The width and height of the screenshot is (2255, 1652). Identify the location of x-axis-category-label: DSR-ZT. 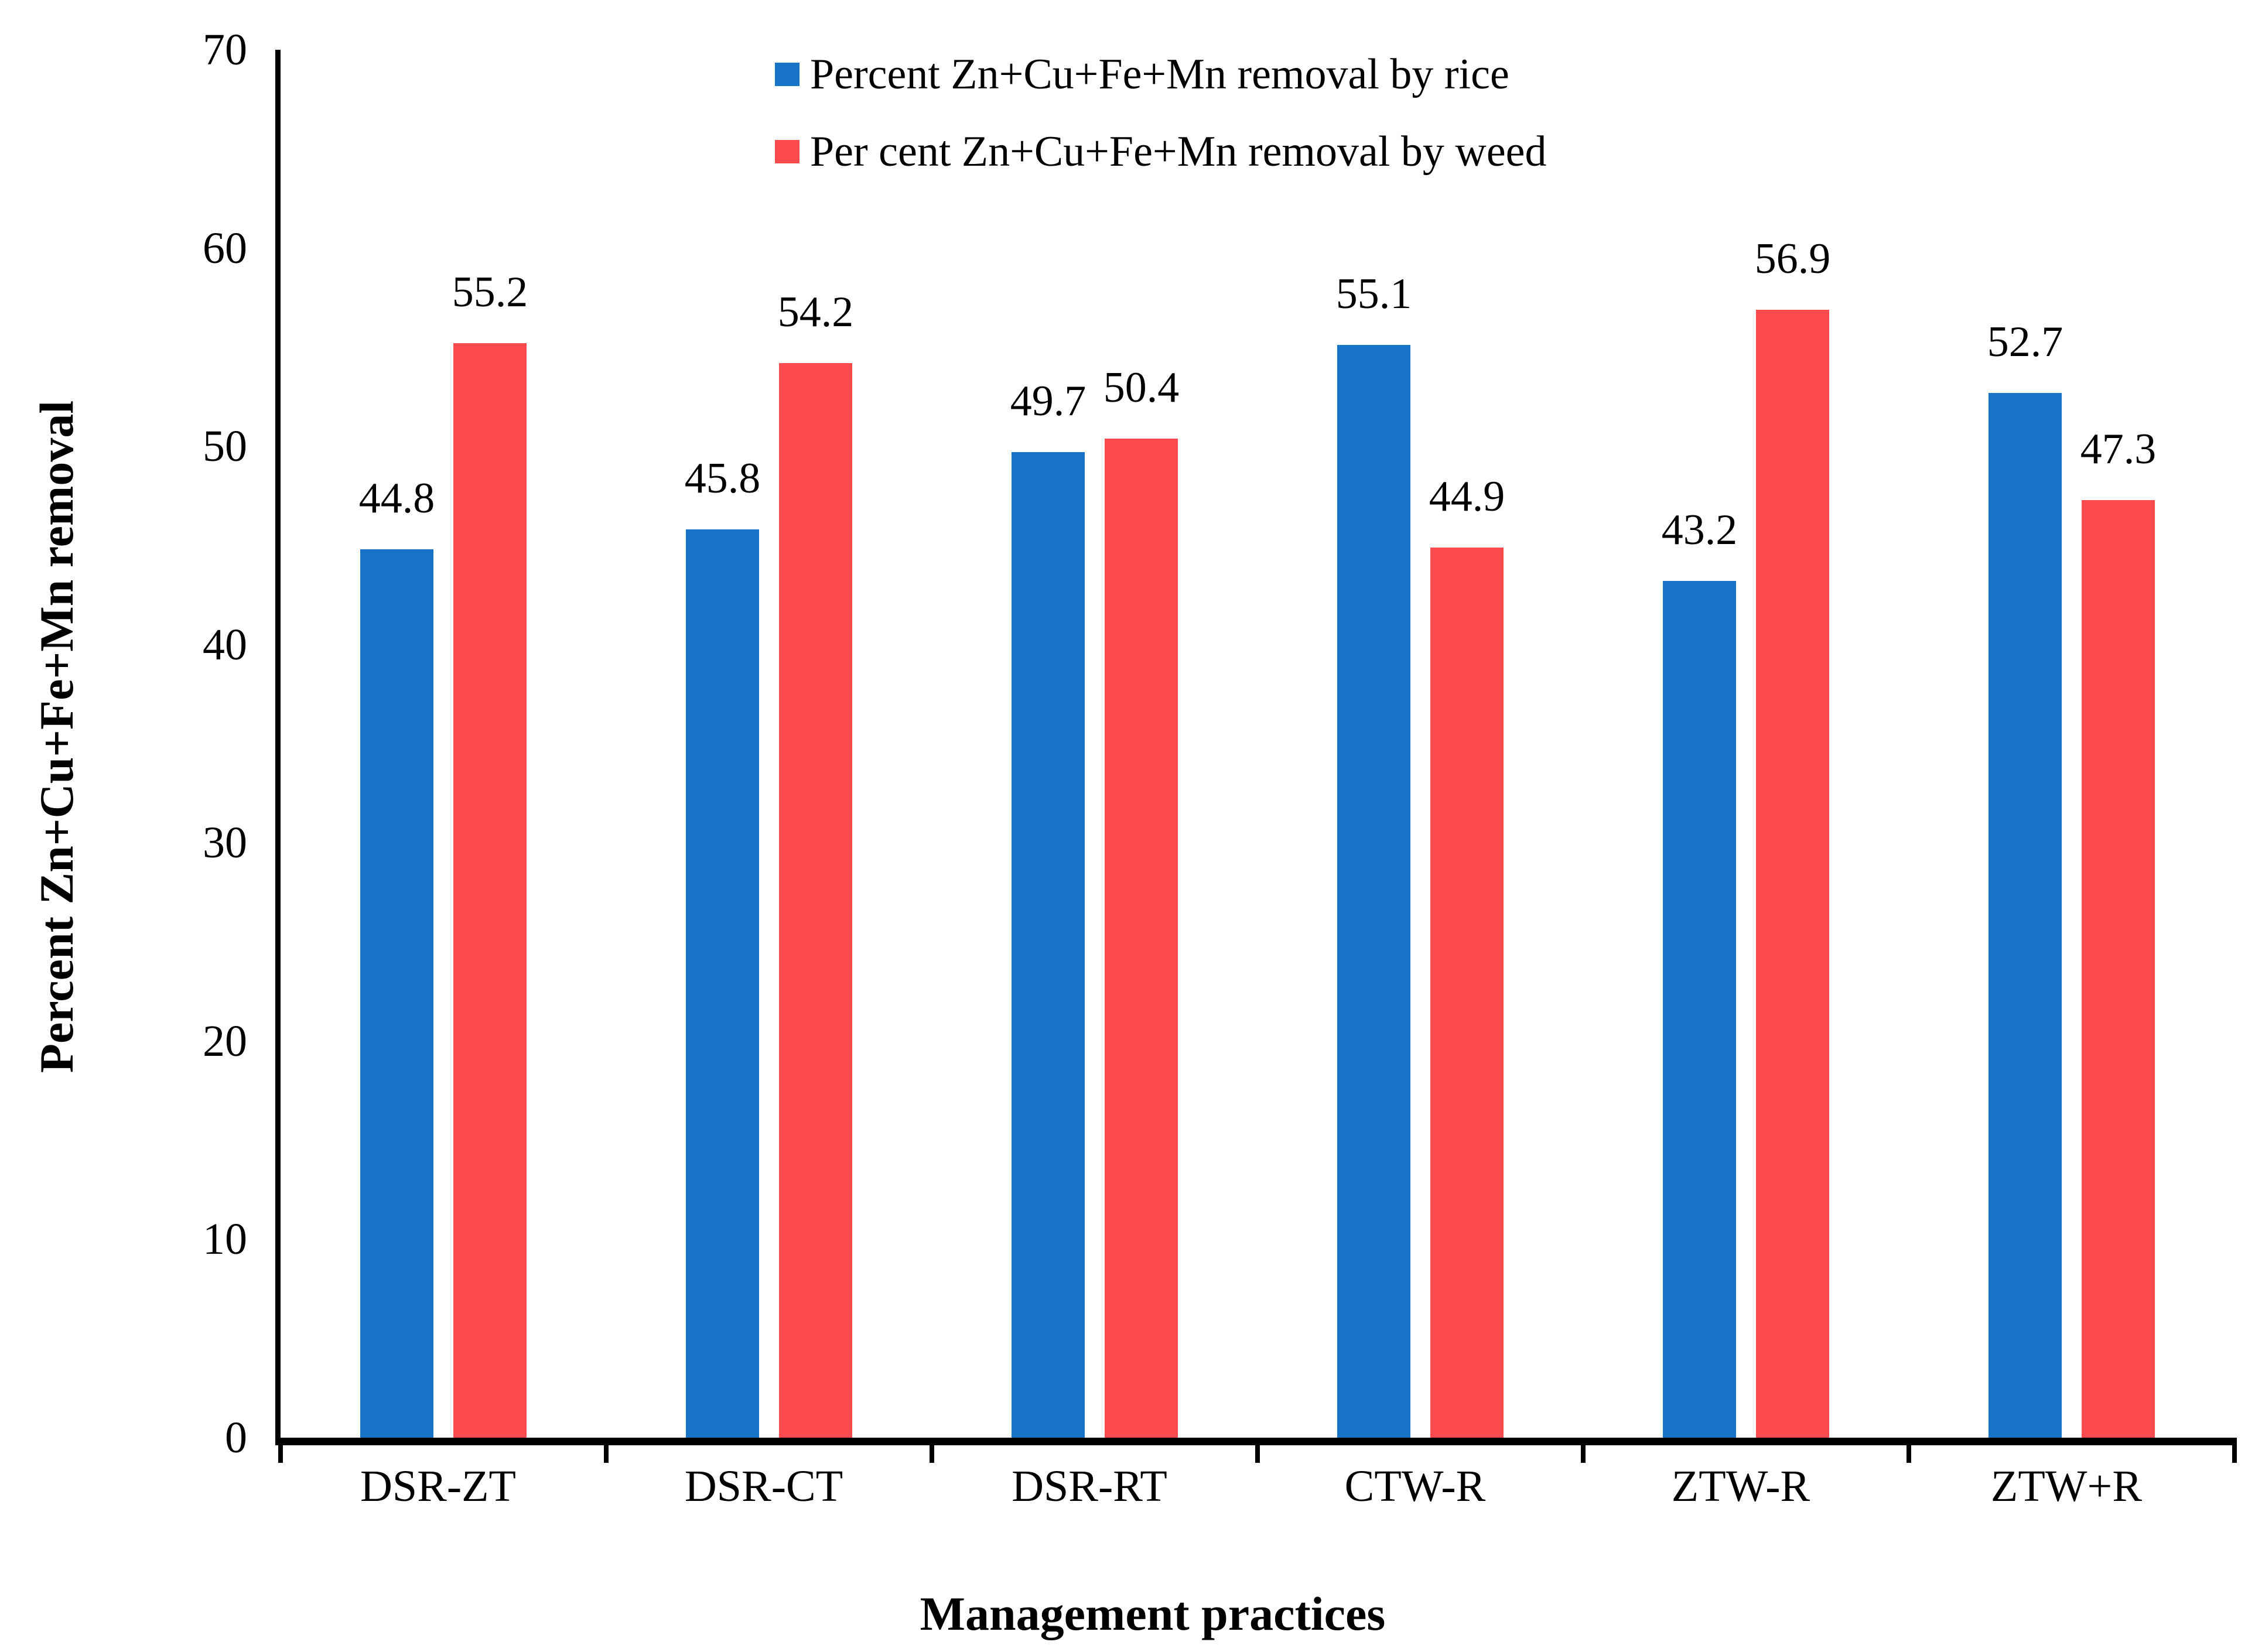
(438, 1486).